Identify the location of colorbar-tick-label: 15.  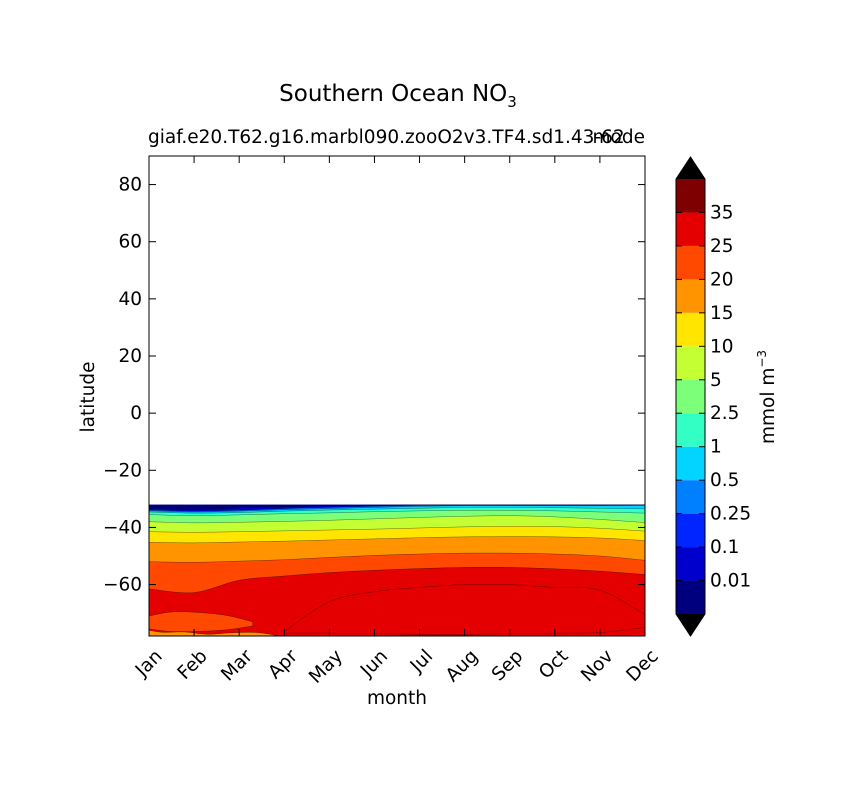
(722, 313).